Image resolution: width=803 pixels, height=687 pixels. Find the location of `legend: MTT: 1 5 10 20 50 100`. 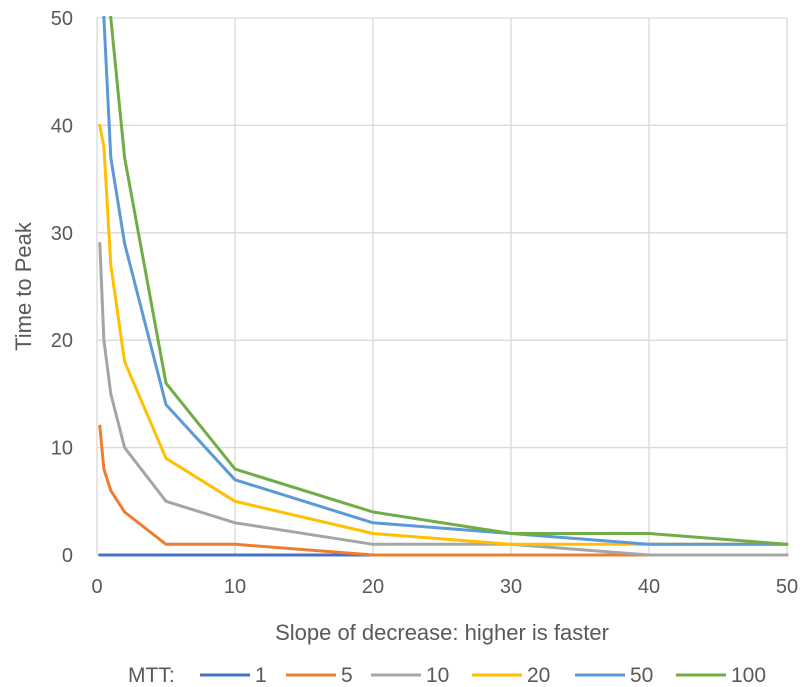

legend: MTT: 1 5 10 20 50 100 is located at coordinates (447, 675).